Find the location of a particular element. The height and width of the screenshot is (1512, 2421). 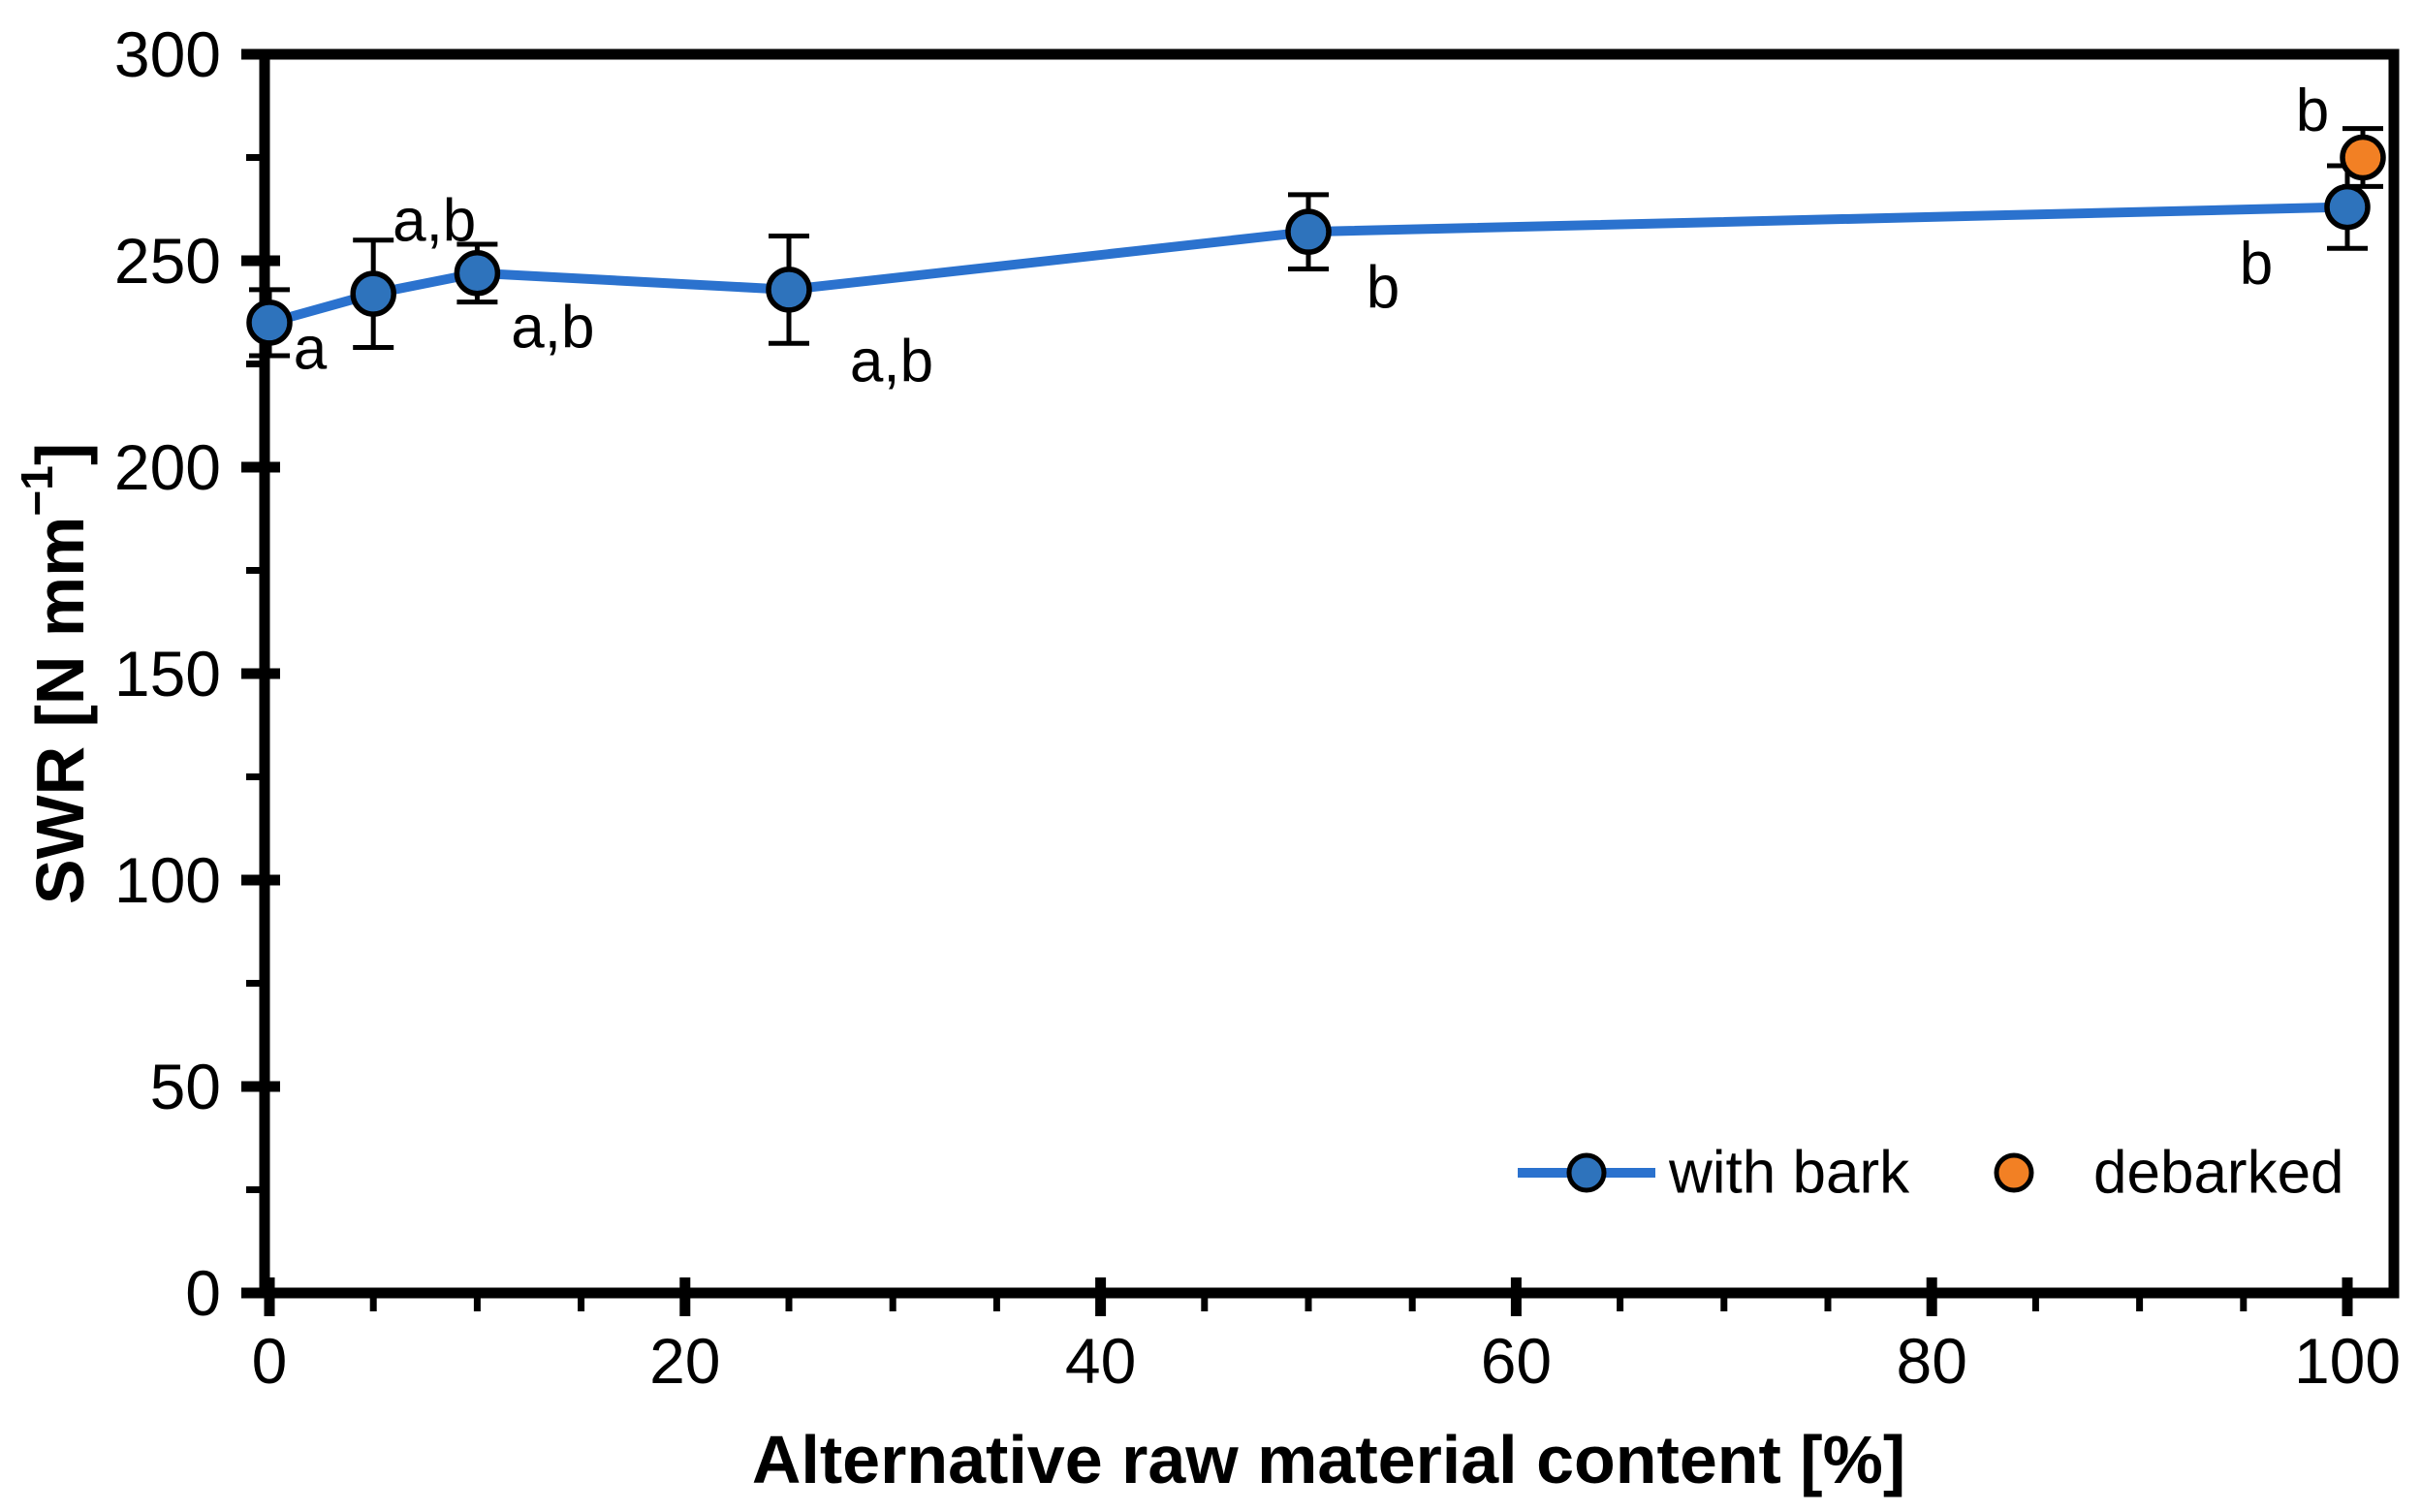

x-tick-label: 60 is located at coordinates (1517, 1361).